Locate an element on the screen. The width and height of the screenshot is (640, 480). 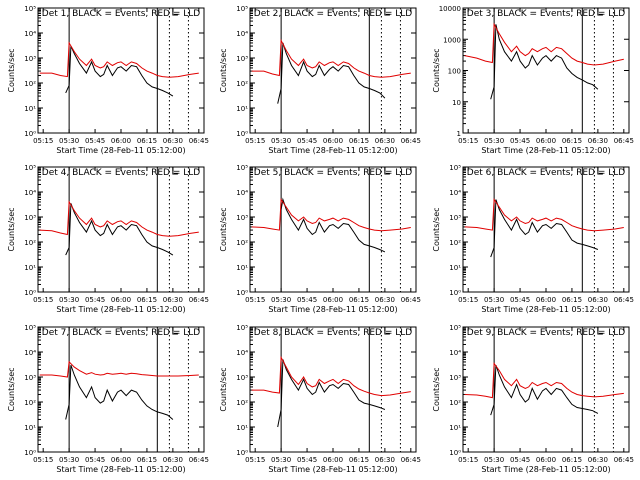
panel-title: Det 6, BLACK = Events, RED = LLD is located at coordinates (546, 173).